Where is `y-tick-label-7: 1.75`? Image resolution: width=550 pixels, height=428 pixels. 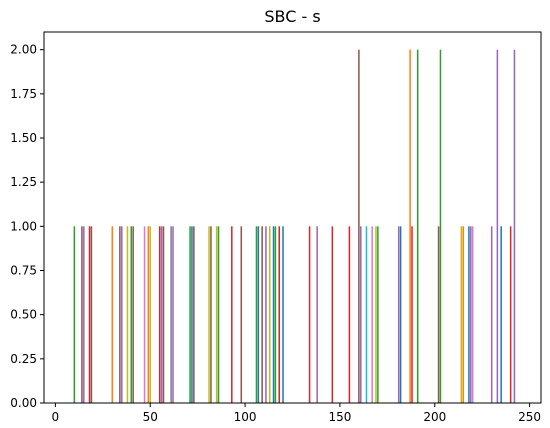
y-tick-label-7: 1.75 is located at coordinates (23, 94).